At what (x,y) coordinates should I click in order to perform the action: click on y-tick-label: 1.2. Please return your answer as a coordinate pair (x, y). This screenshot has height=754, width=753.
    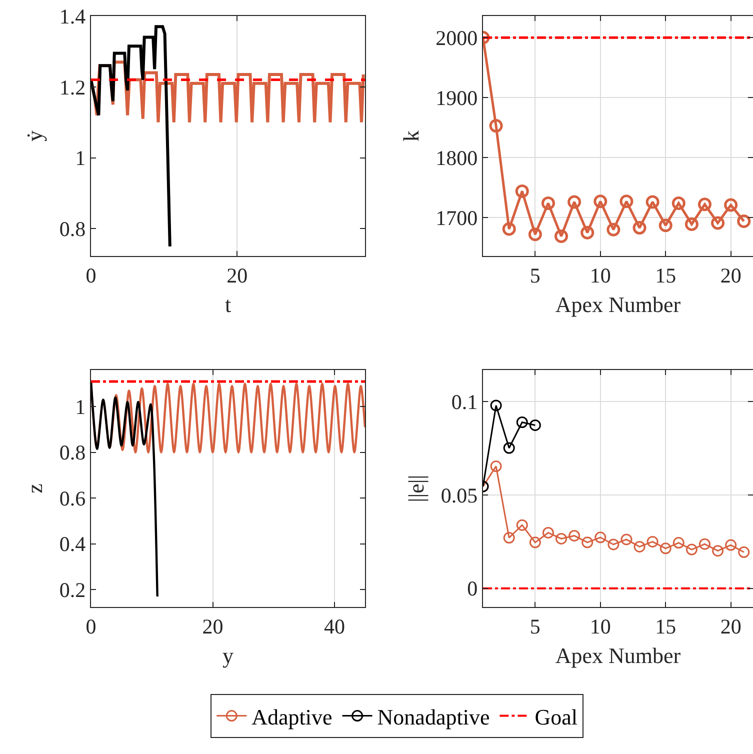
    Looking at the image, I should click on (72, 87).